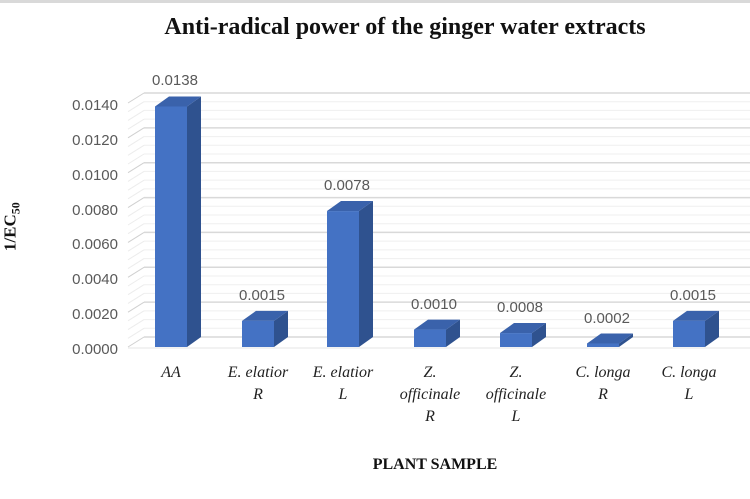 This screenshot has width=750, height=499. Describe the element at coordinates (95, 315) in the screenshot. I see `y-tick-label: 0.0020` at that location.